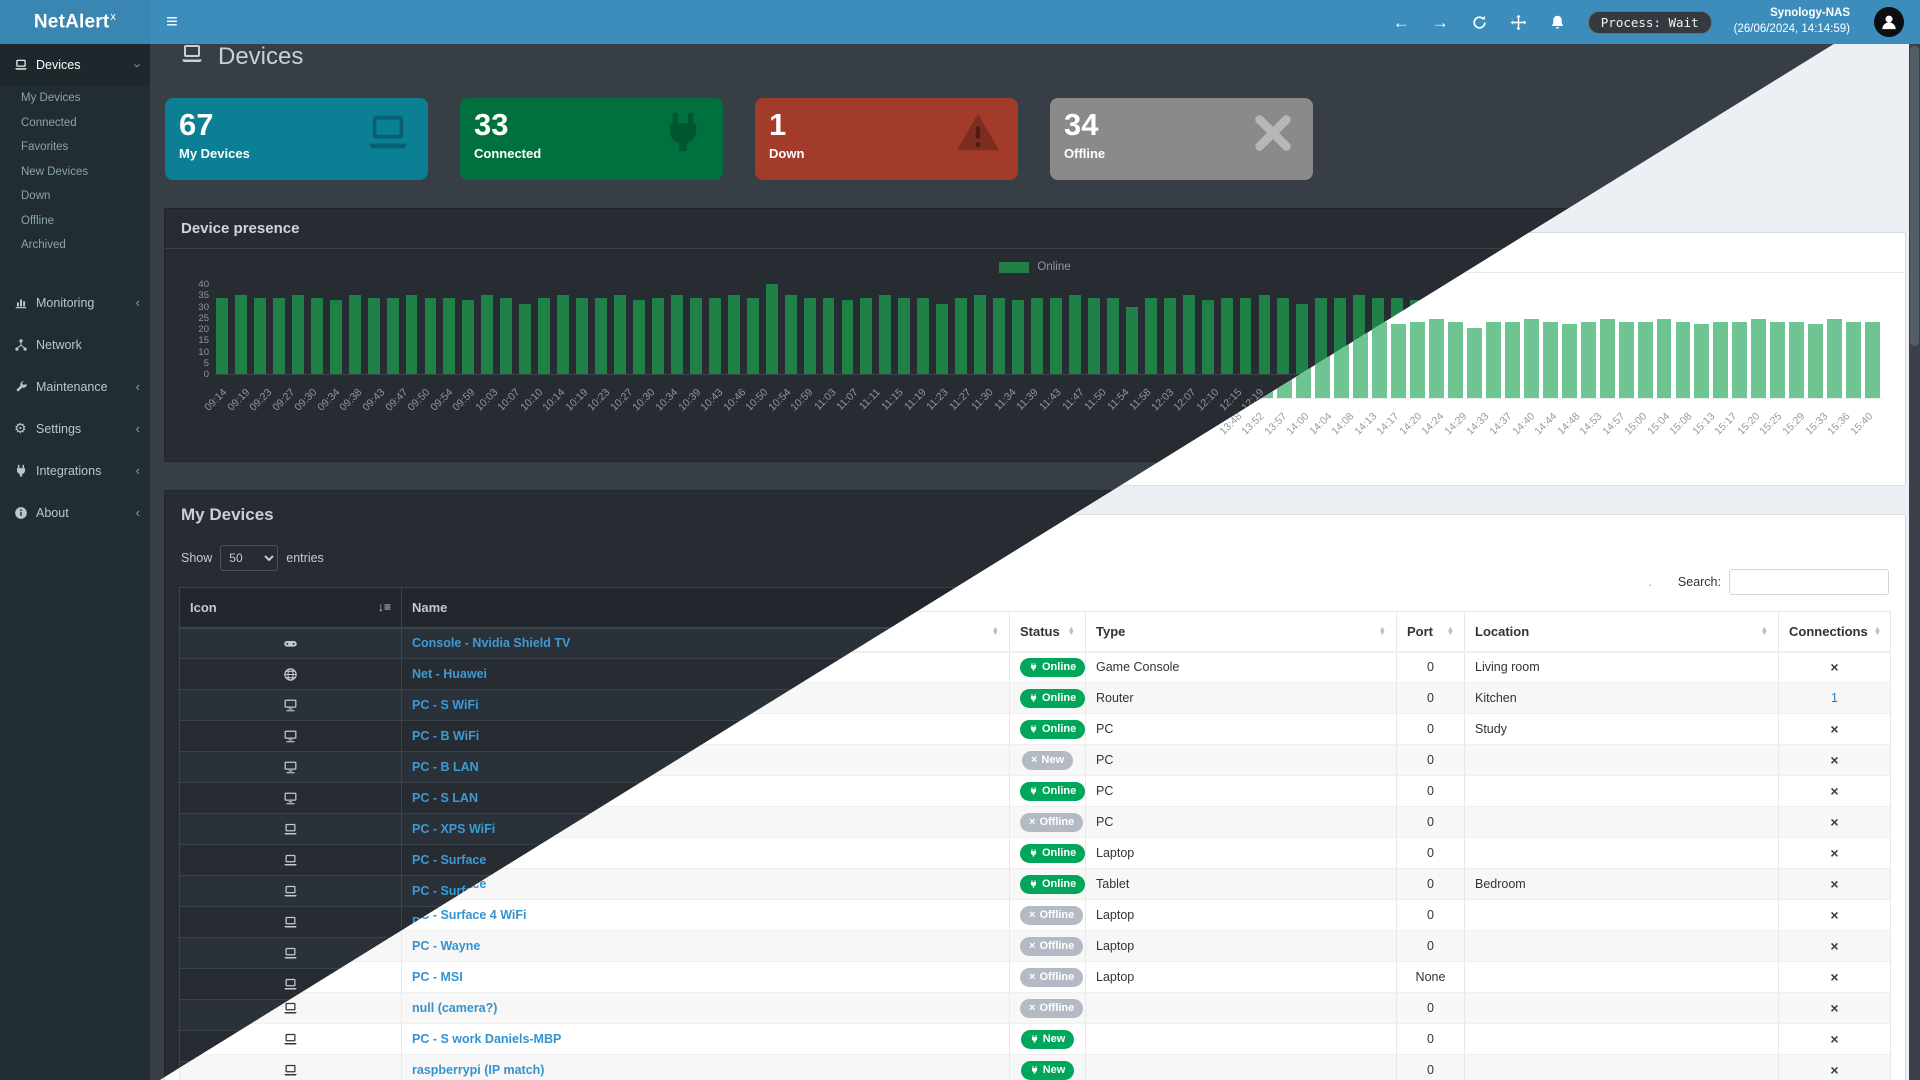  I want to click on scrollbar, so click(1914, 562).